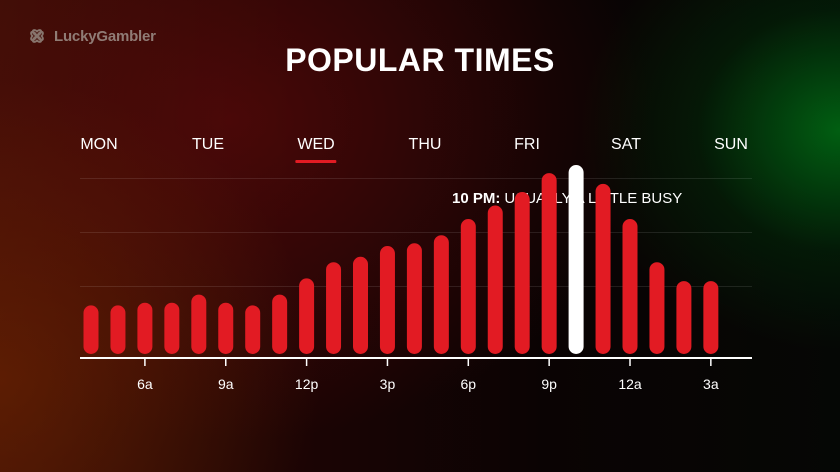 Image resolution: width=840 pixels, height=472 pixels. What do you see at coordinates (476, 198) in the screenshot?
I see `tooltip-time: 10 PM:` at bounding box center [476, 198].